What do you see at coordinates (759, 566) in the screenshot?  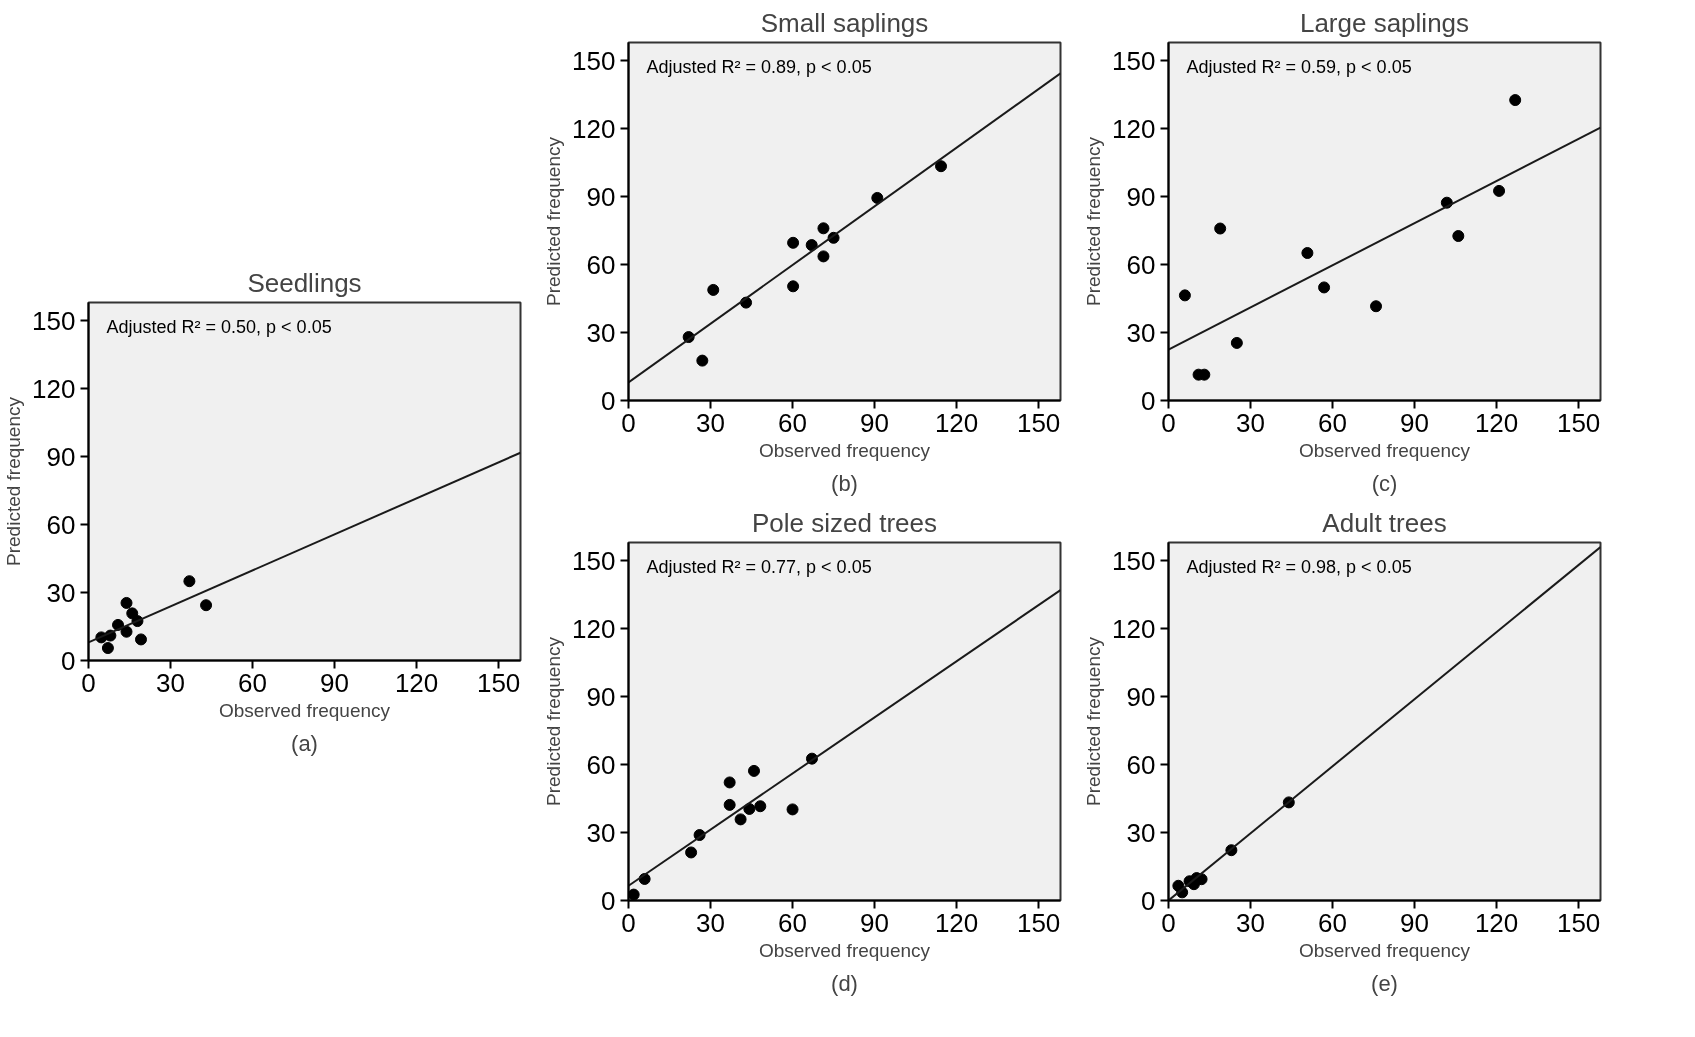 I see `annotation: Adjusted R² = 0.77, p < 0.05` at bounding box center [759, 566].